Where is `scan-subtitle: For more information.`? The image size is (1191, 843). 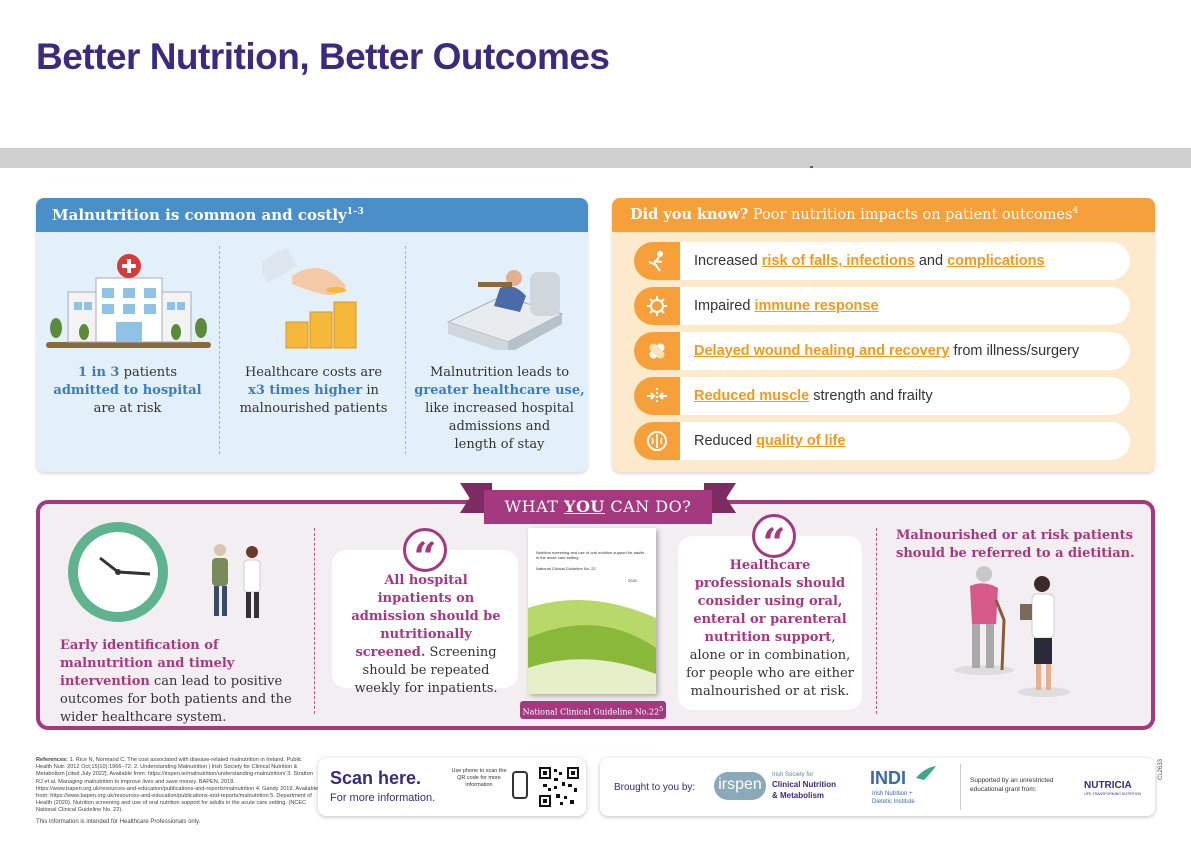 scan-subtitle: For more information. is located at coordinates (383, 798).